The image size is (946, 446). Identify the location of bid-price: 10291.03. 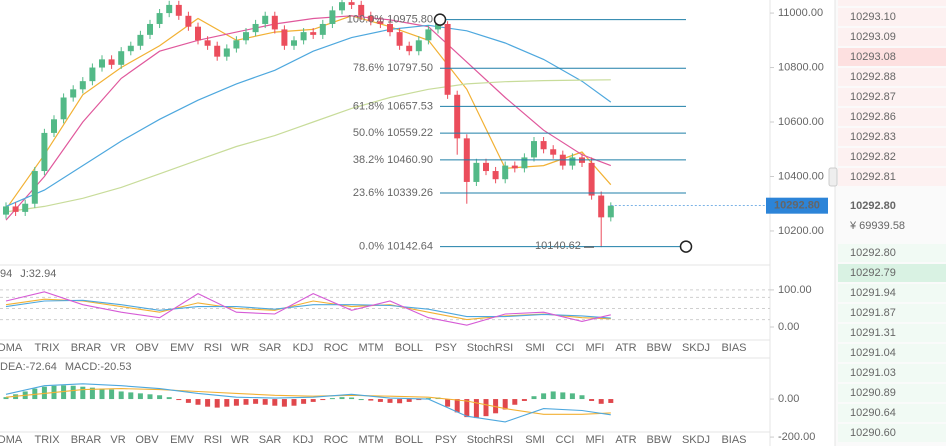
(873, 373).